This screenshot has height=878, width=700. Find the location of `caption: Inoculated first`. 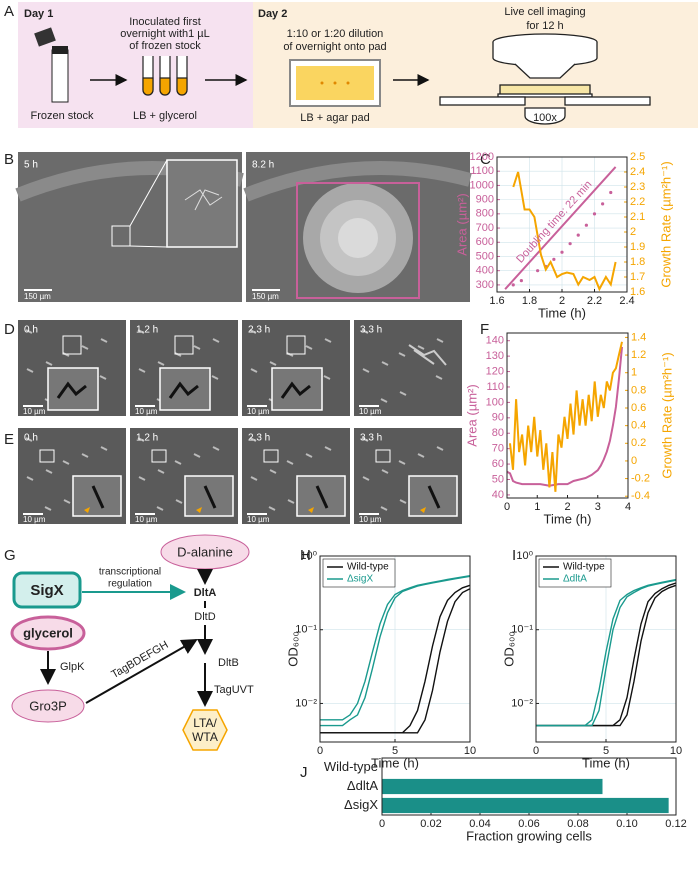

caption: Inoculated first is located at coordinates (165, 22).